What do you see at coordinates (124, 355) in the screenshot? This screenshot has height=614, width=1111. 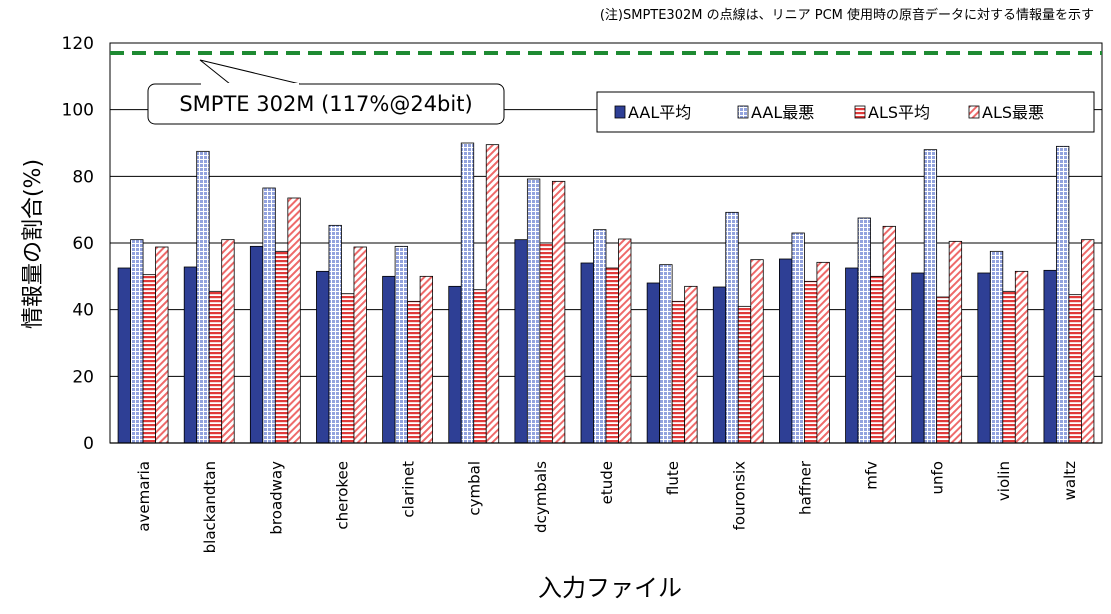 I see `bar-1-avemaria` at bounding box center [124, 355].